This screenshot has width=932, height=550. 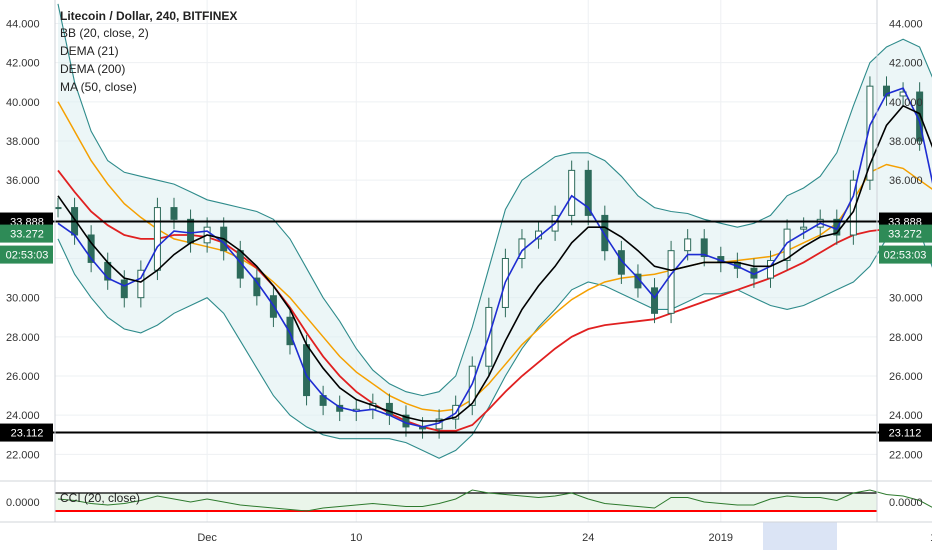 I want to click on cci-tick-left: 0.0000, so click(x=23, y=503).